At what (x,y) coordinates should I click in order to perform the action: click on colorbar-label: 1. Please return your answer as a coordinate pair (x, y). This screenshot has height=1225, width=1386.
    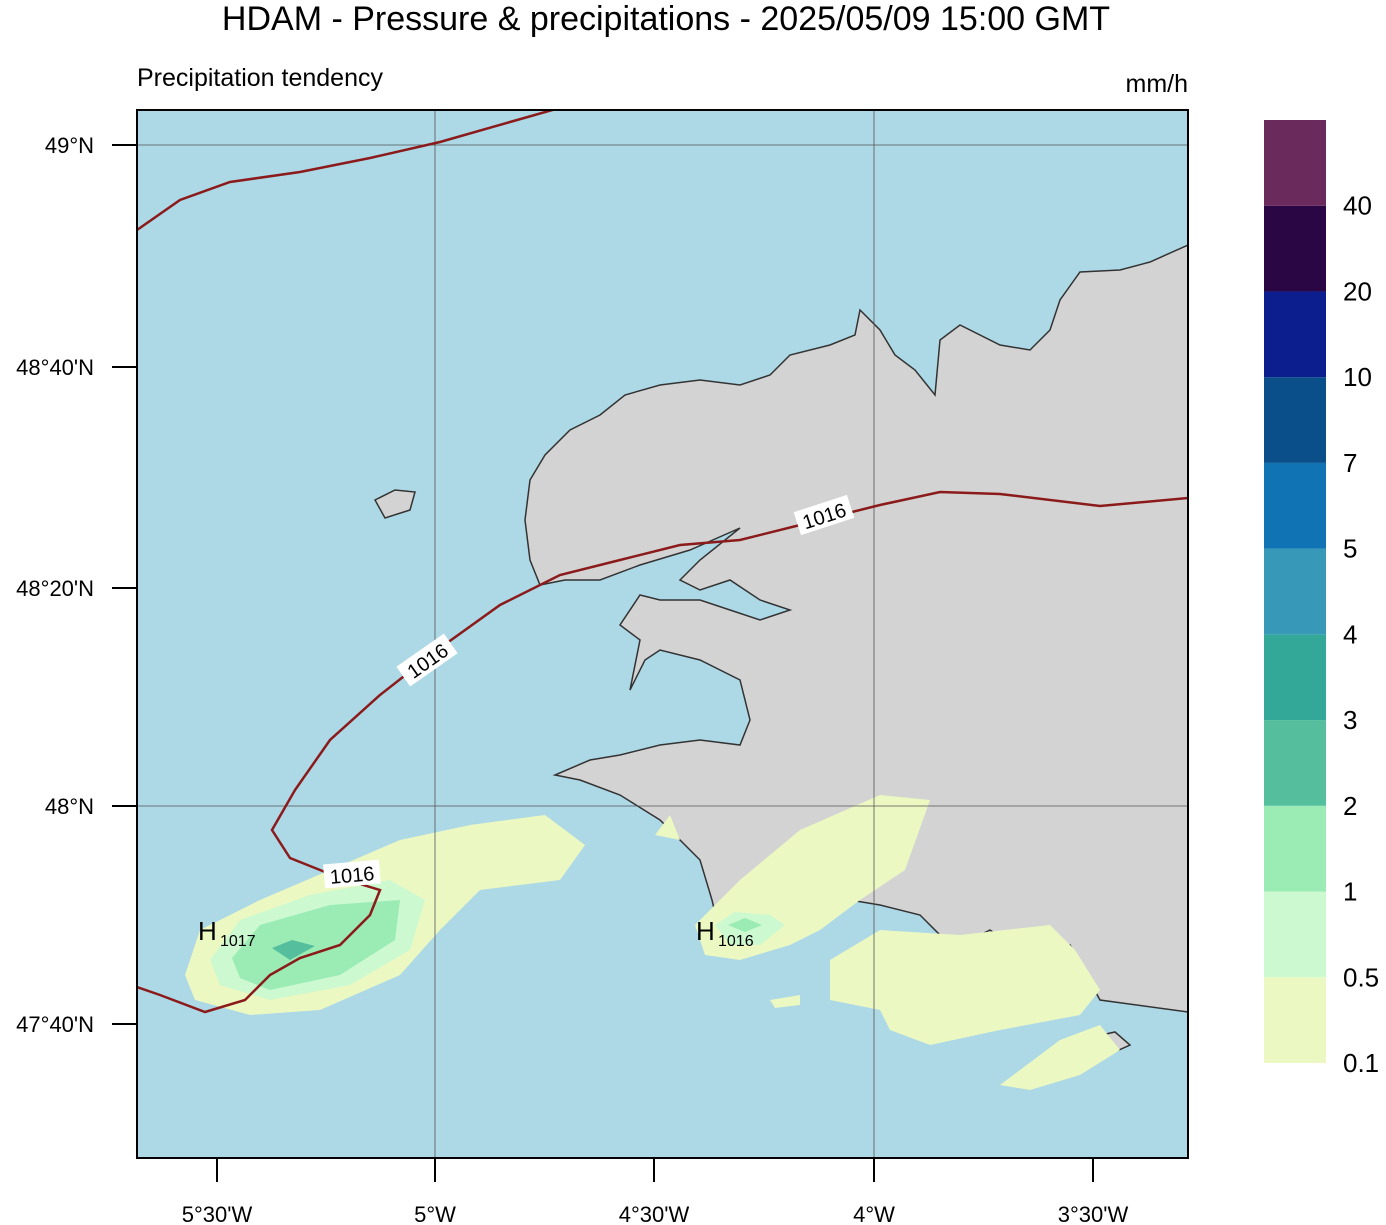
    Looking at the image, I should click on (1350, 892).